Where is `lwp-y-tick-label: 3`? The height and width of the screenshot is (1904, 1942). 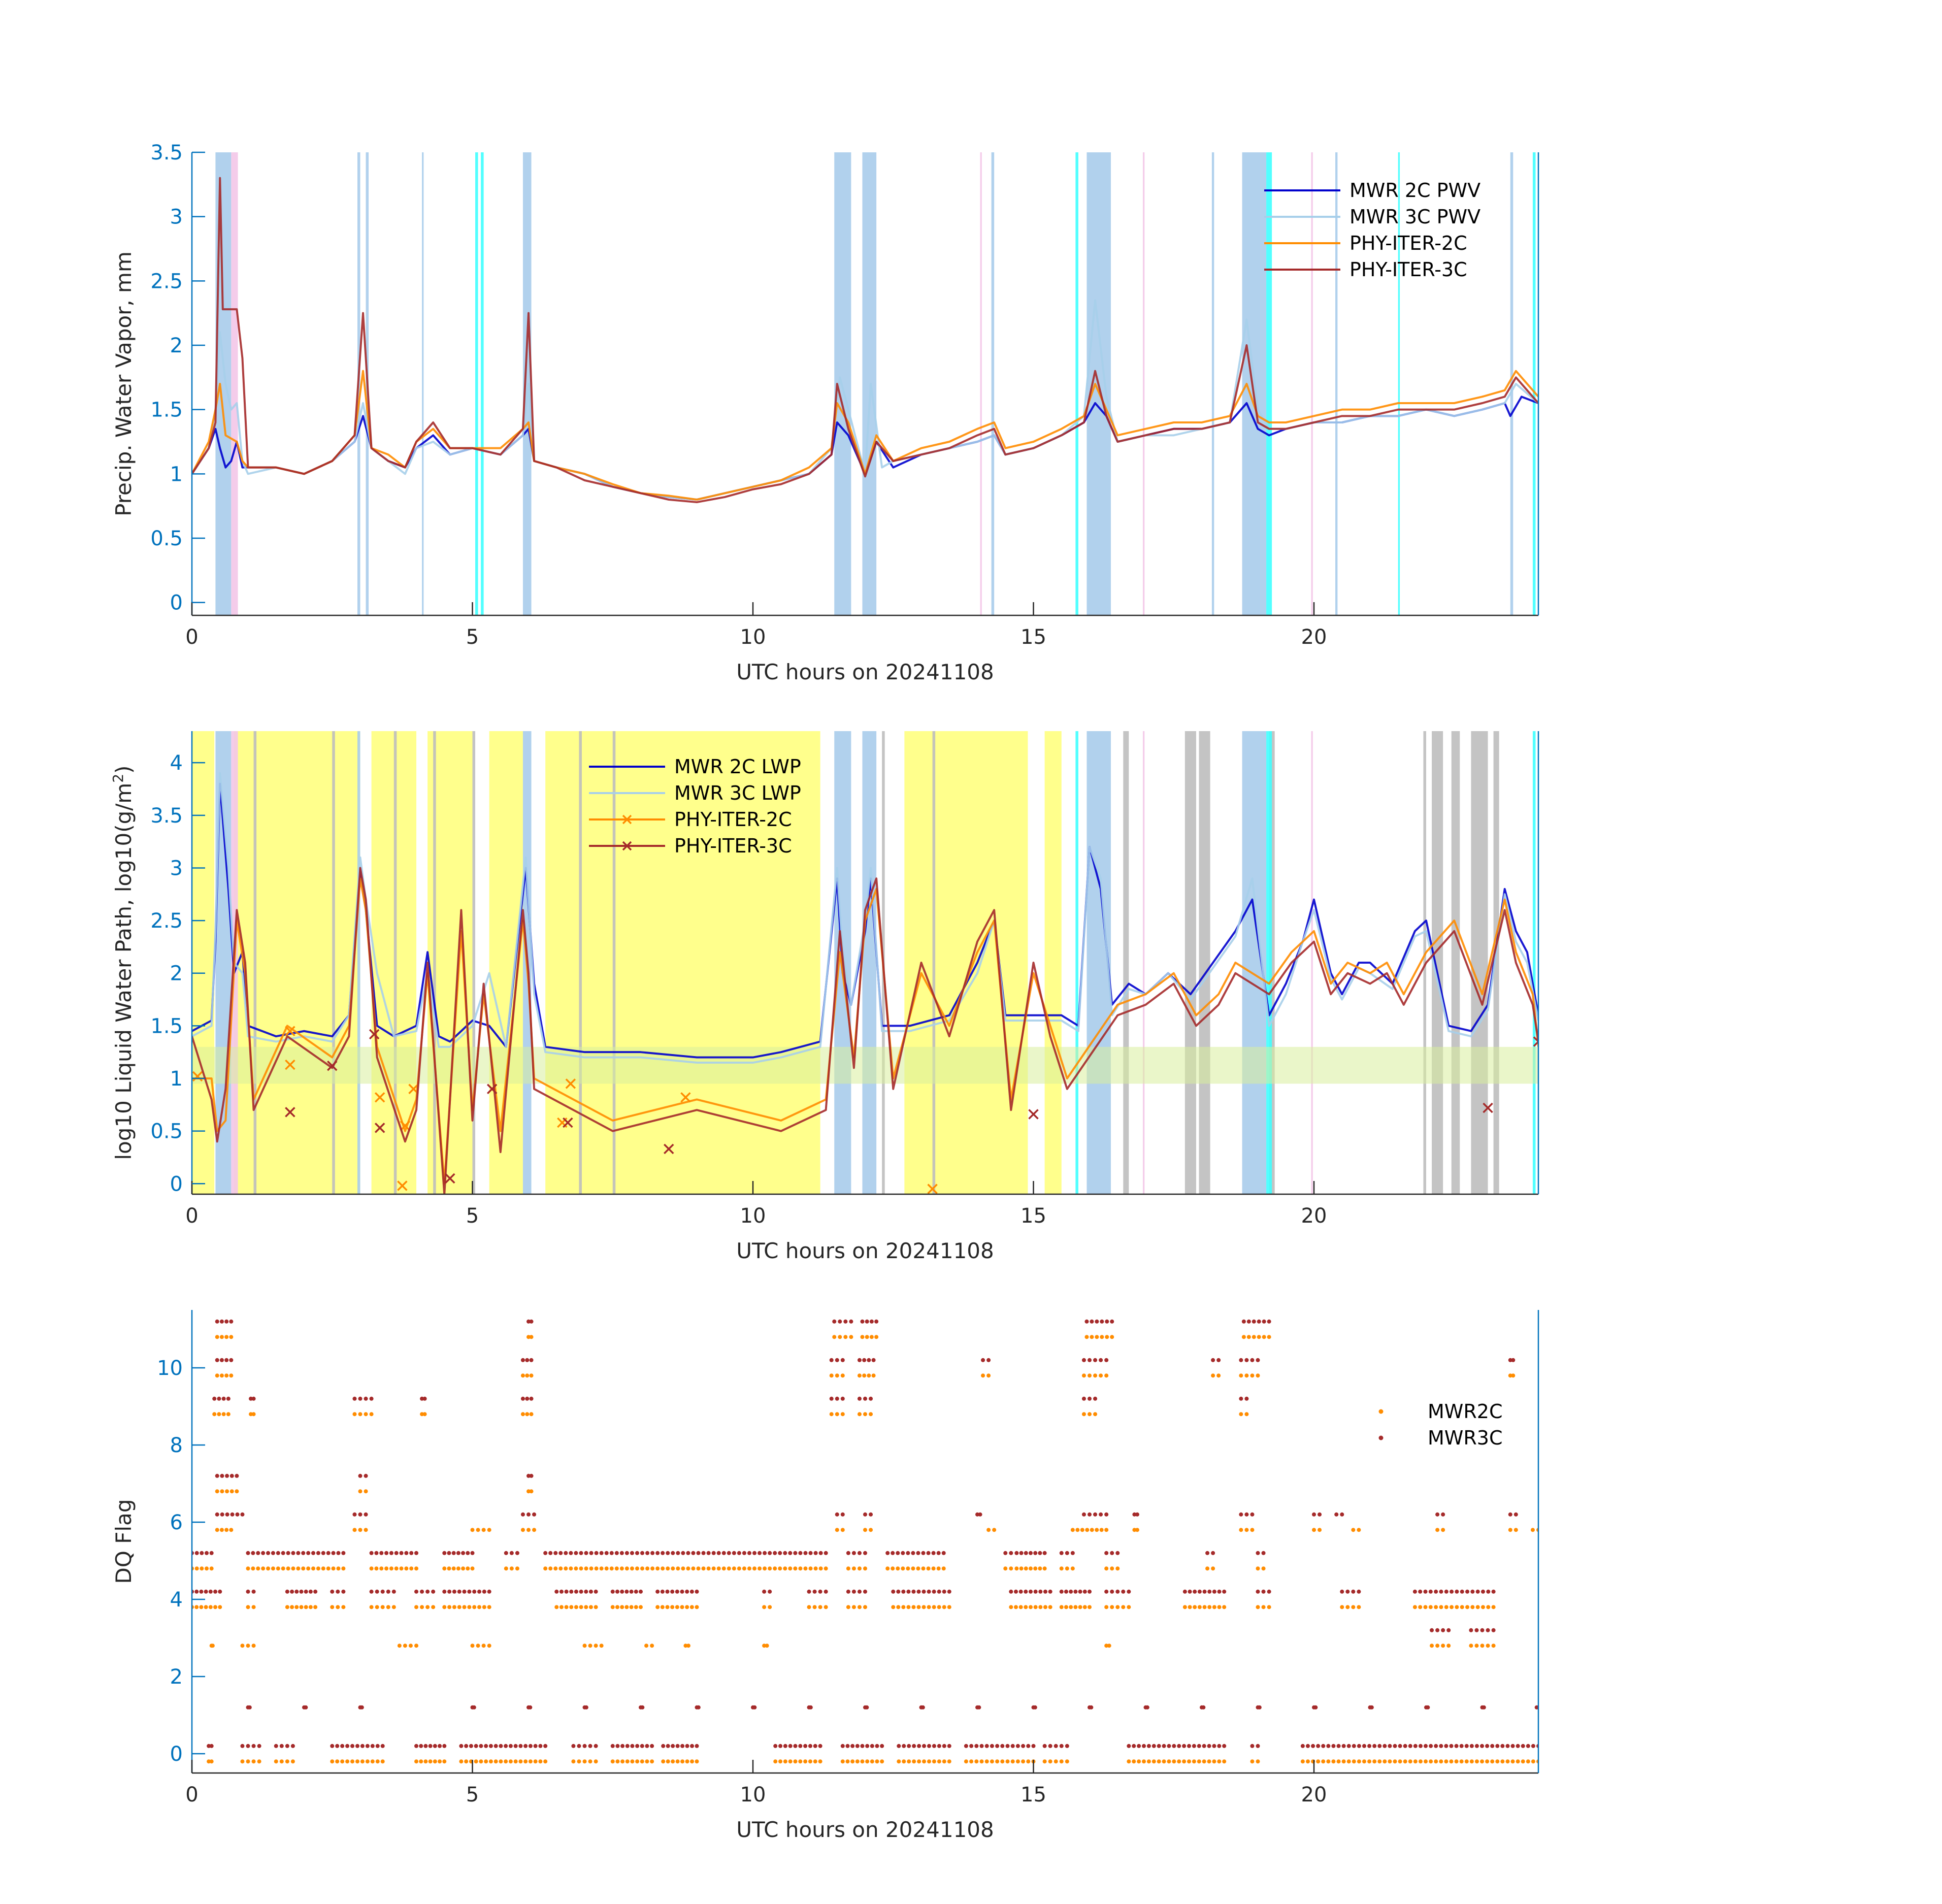 lwp-y-tick-label: 3 is located at coordinates (176, 869).